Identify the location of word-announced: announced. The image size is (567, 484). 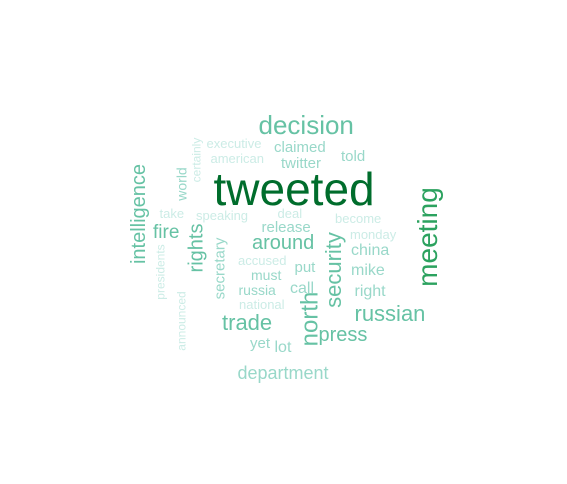
(181, 321).